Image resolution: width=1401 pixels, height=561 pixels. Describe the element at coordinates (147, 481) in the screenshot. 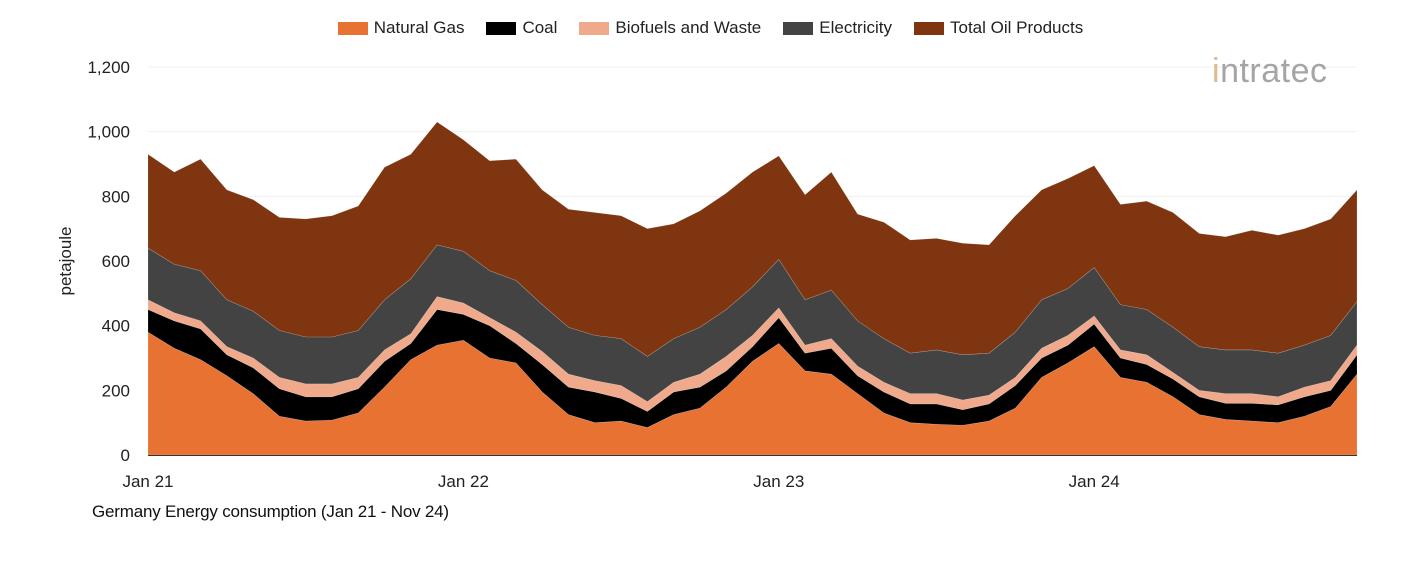

I see `x-tick-label: Jan 21` at that location.